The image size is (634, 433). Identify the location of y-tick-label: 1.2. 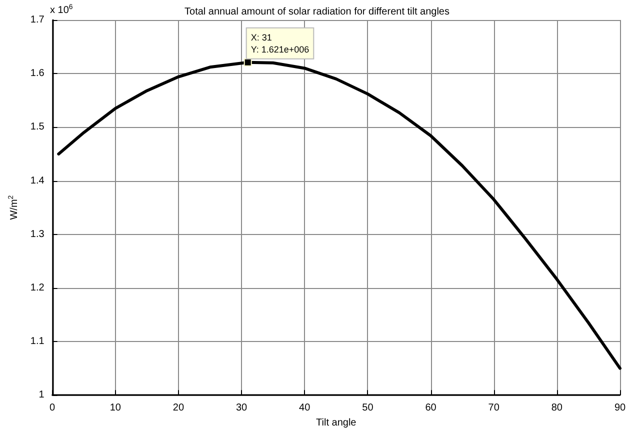
(37, 288).